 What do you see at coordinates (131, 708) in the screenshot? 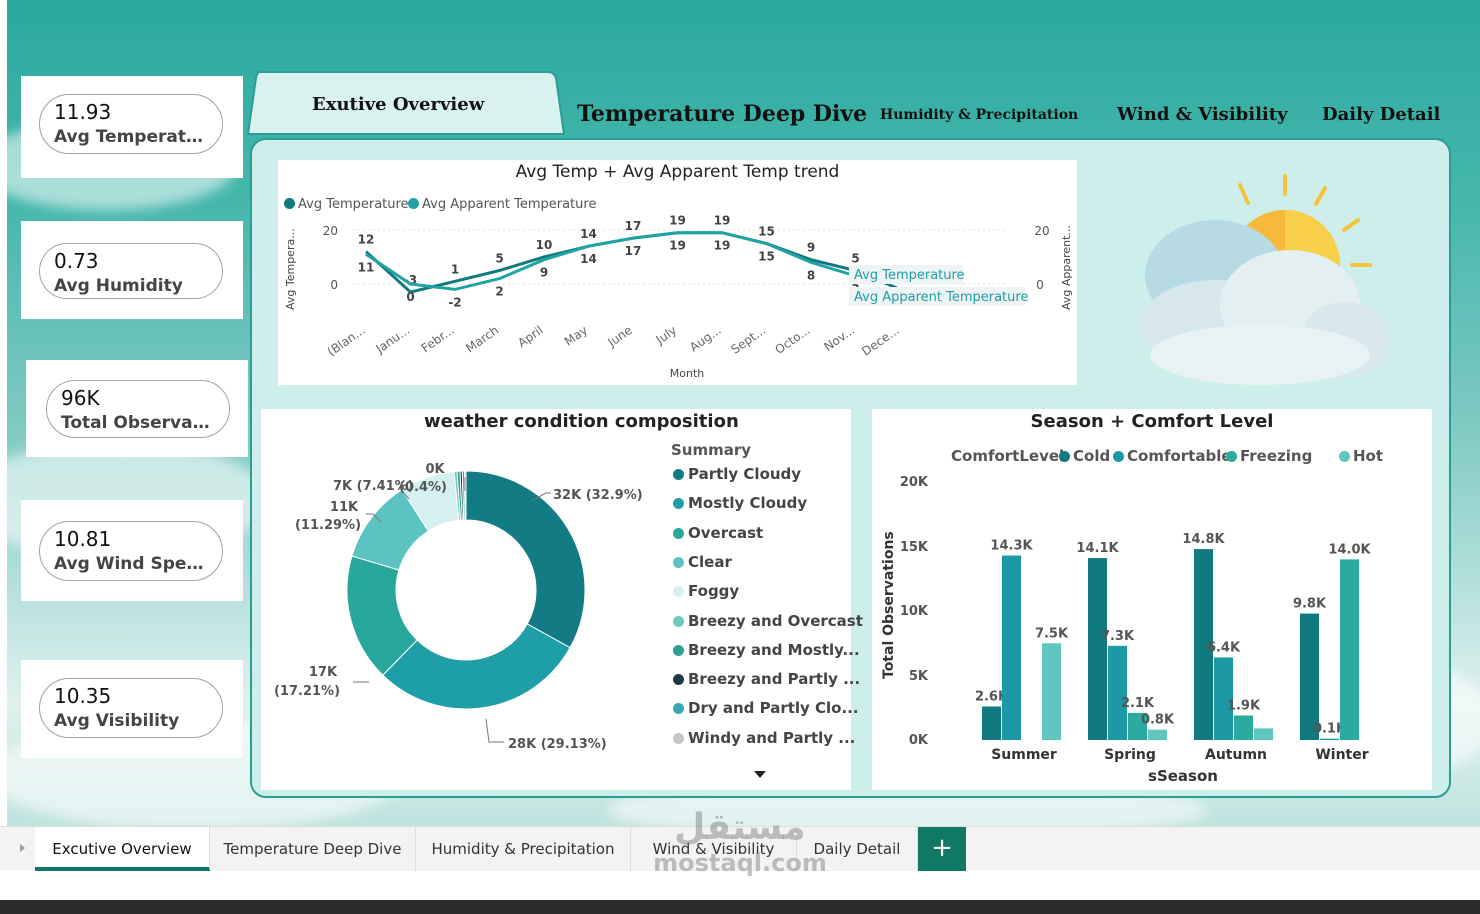
I see `kpi-pill: 10.35 Avg Visibility` at bounding box center [131, 708].